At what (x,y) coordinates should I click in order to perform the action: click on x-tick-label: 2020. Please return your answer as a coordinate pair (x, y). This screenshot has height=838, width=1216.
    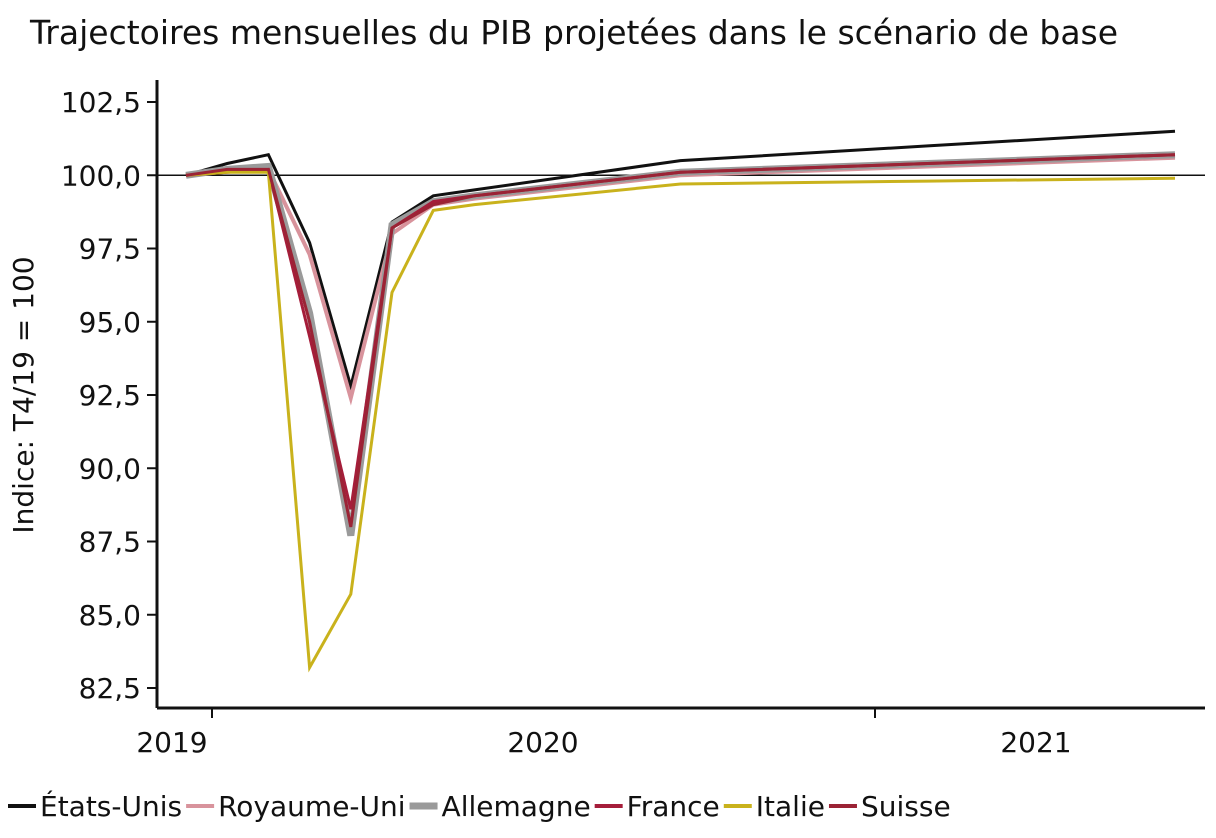
    Looking at the image, I should click on (542, 742).